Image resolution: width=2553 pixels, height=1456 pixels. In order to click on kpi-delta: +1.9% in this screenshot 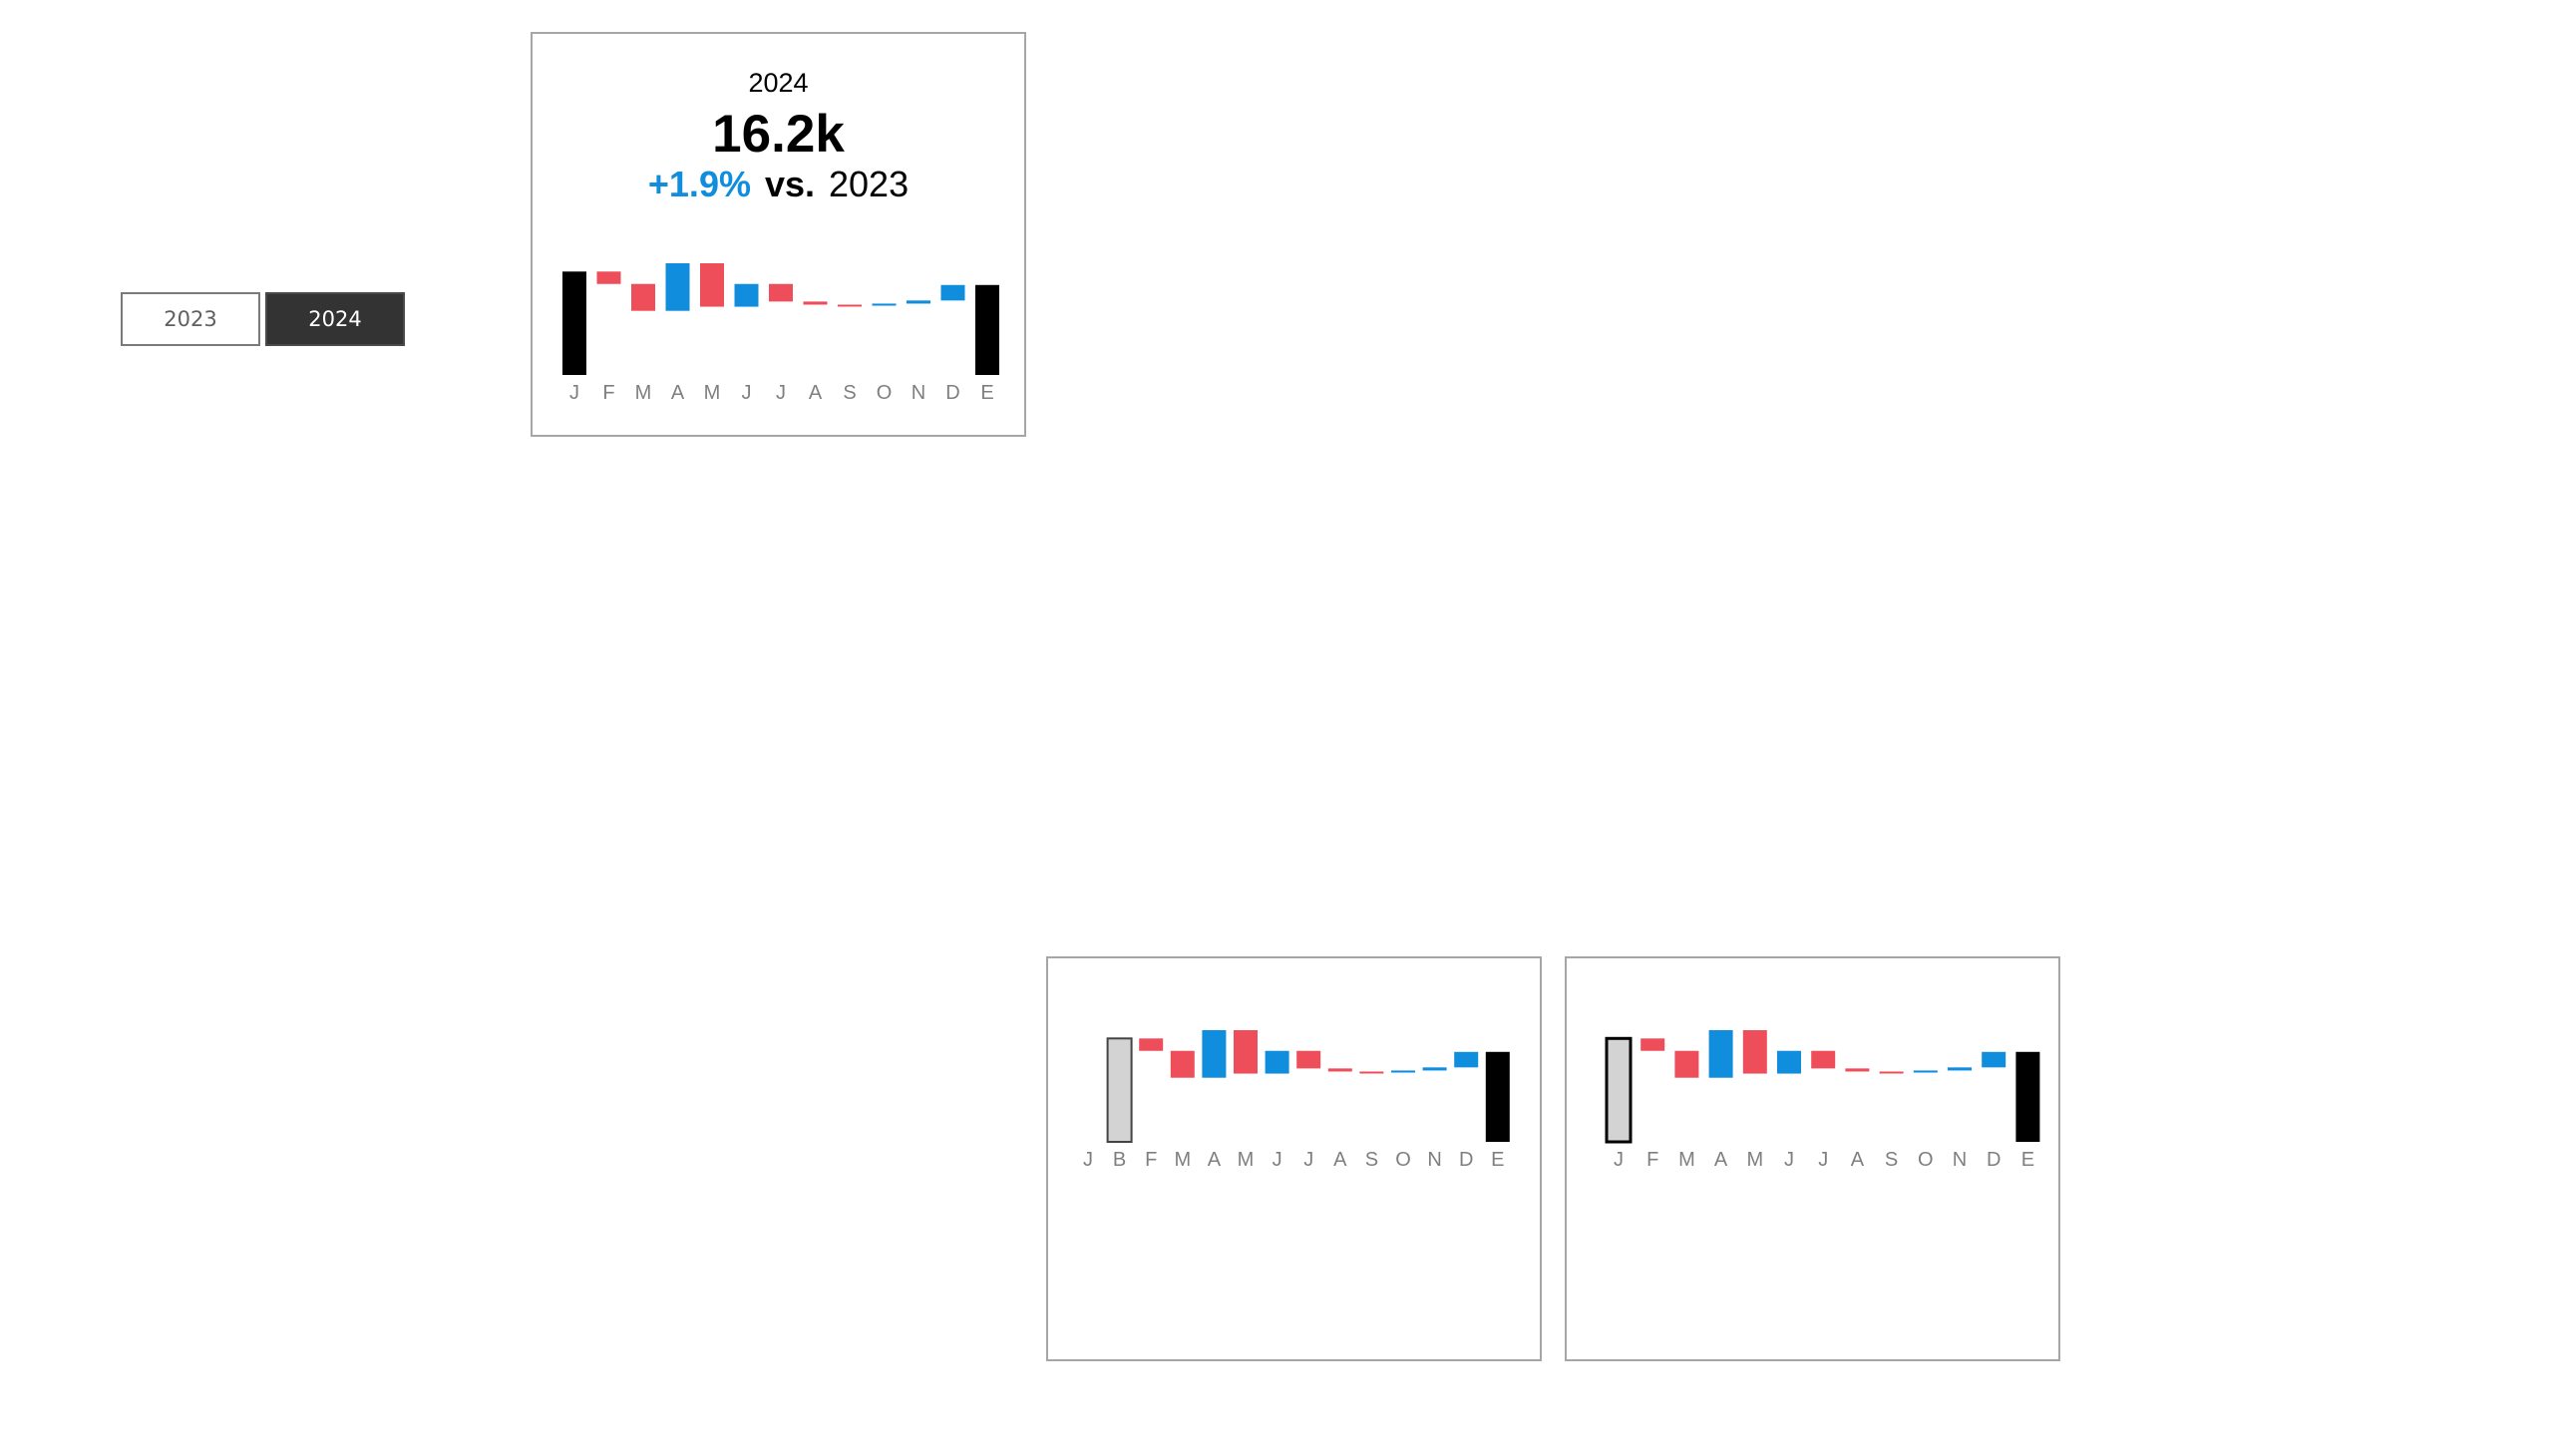, I will do `click(699, 184)`.